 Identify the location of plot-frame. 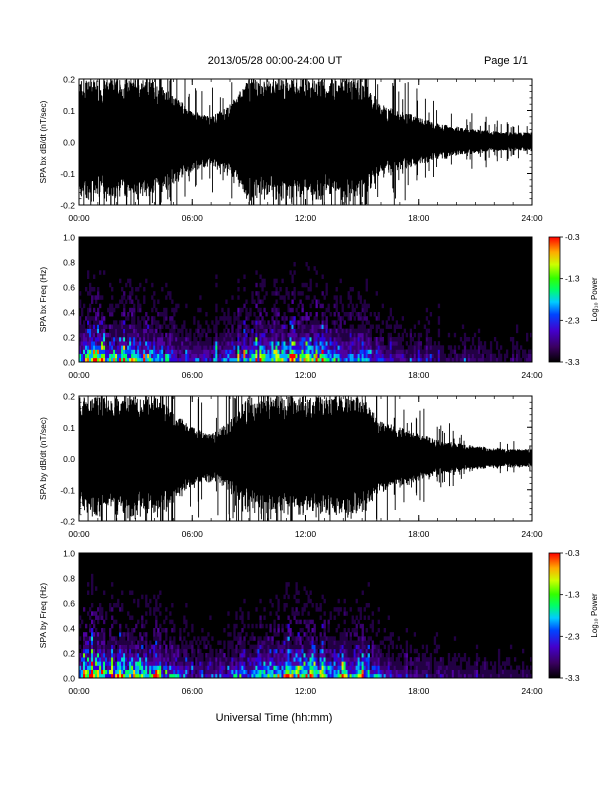
(305, 458).